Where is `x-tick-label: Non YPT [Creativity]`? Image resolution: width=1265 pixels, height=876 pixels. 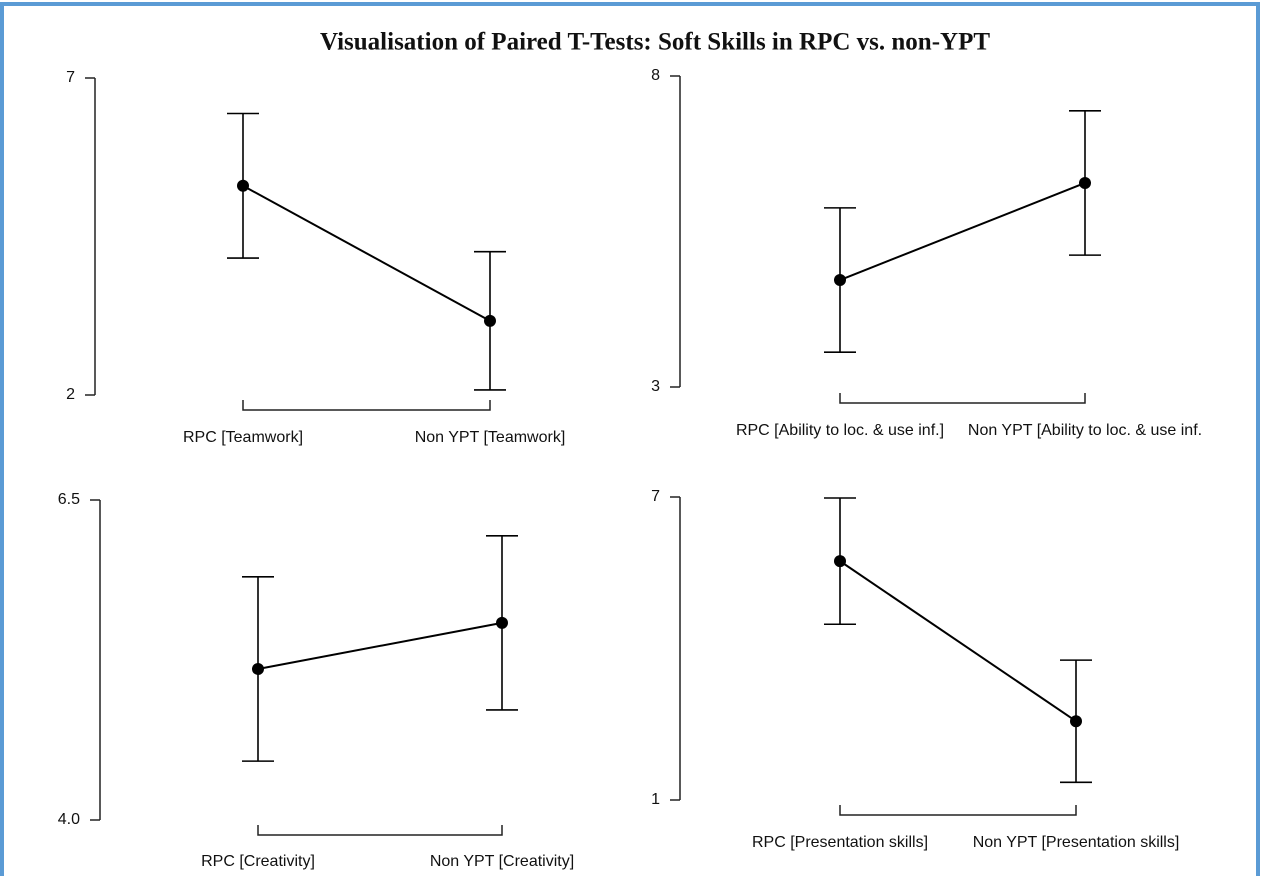 x-tick-label: Non YPT [Creativity] is located at coordinates (502, 861).